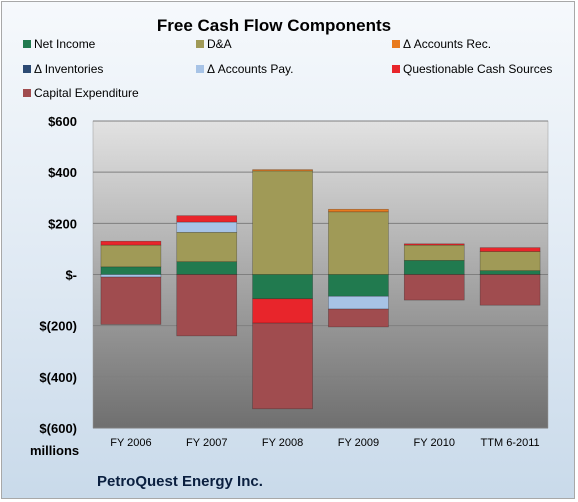  What do you see at coordinates (58, 428) in the screenshot?
I see `y-tick-label: $(600)` at bounding box center [58, 428].